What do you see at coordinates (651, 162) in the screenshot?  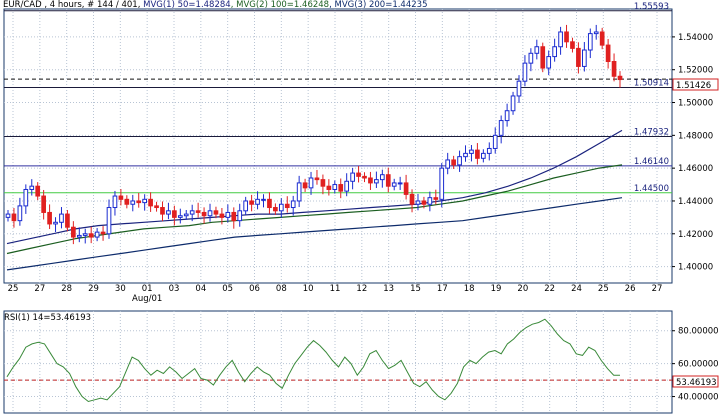 I see `level-label: 1.46140` at bounding box center [651, 162].